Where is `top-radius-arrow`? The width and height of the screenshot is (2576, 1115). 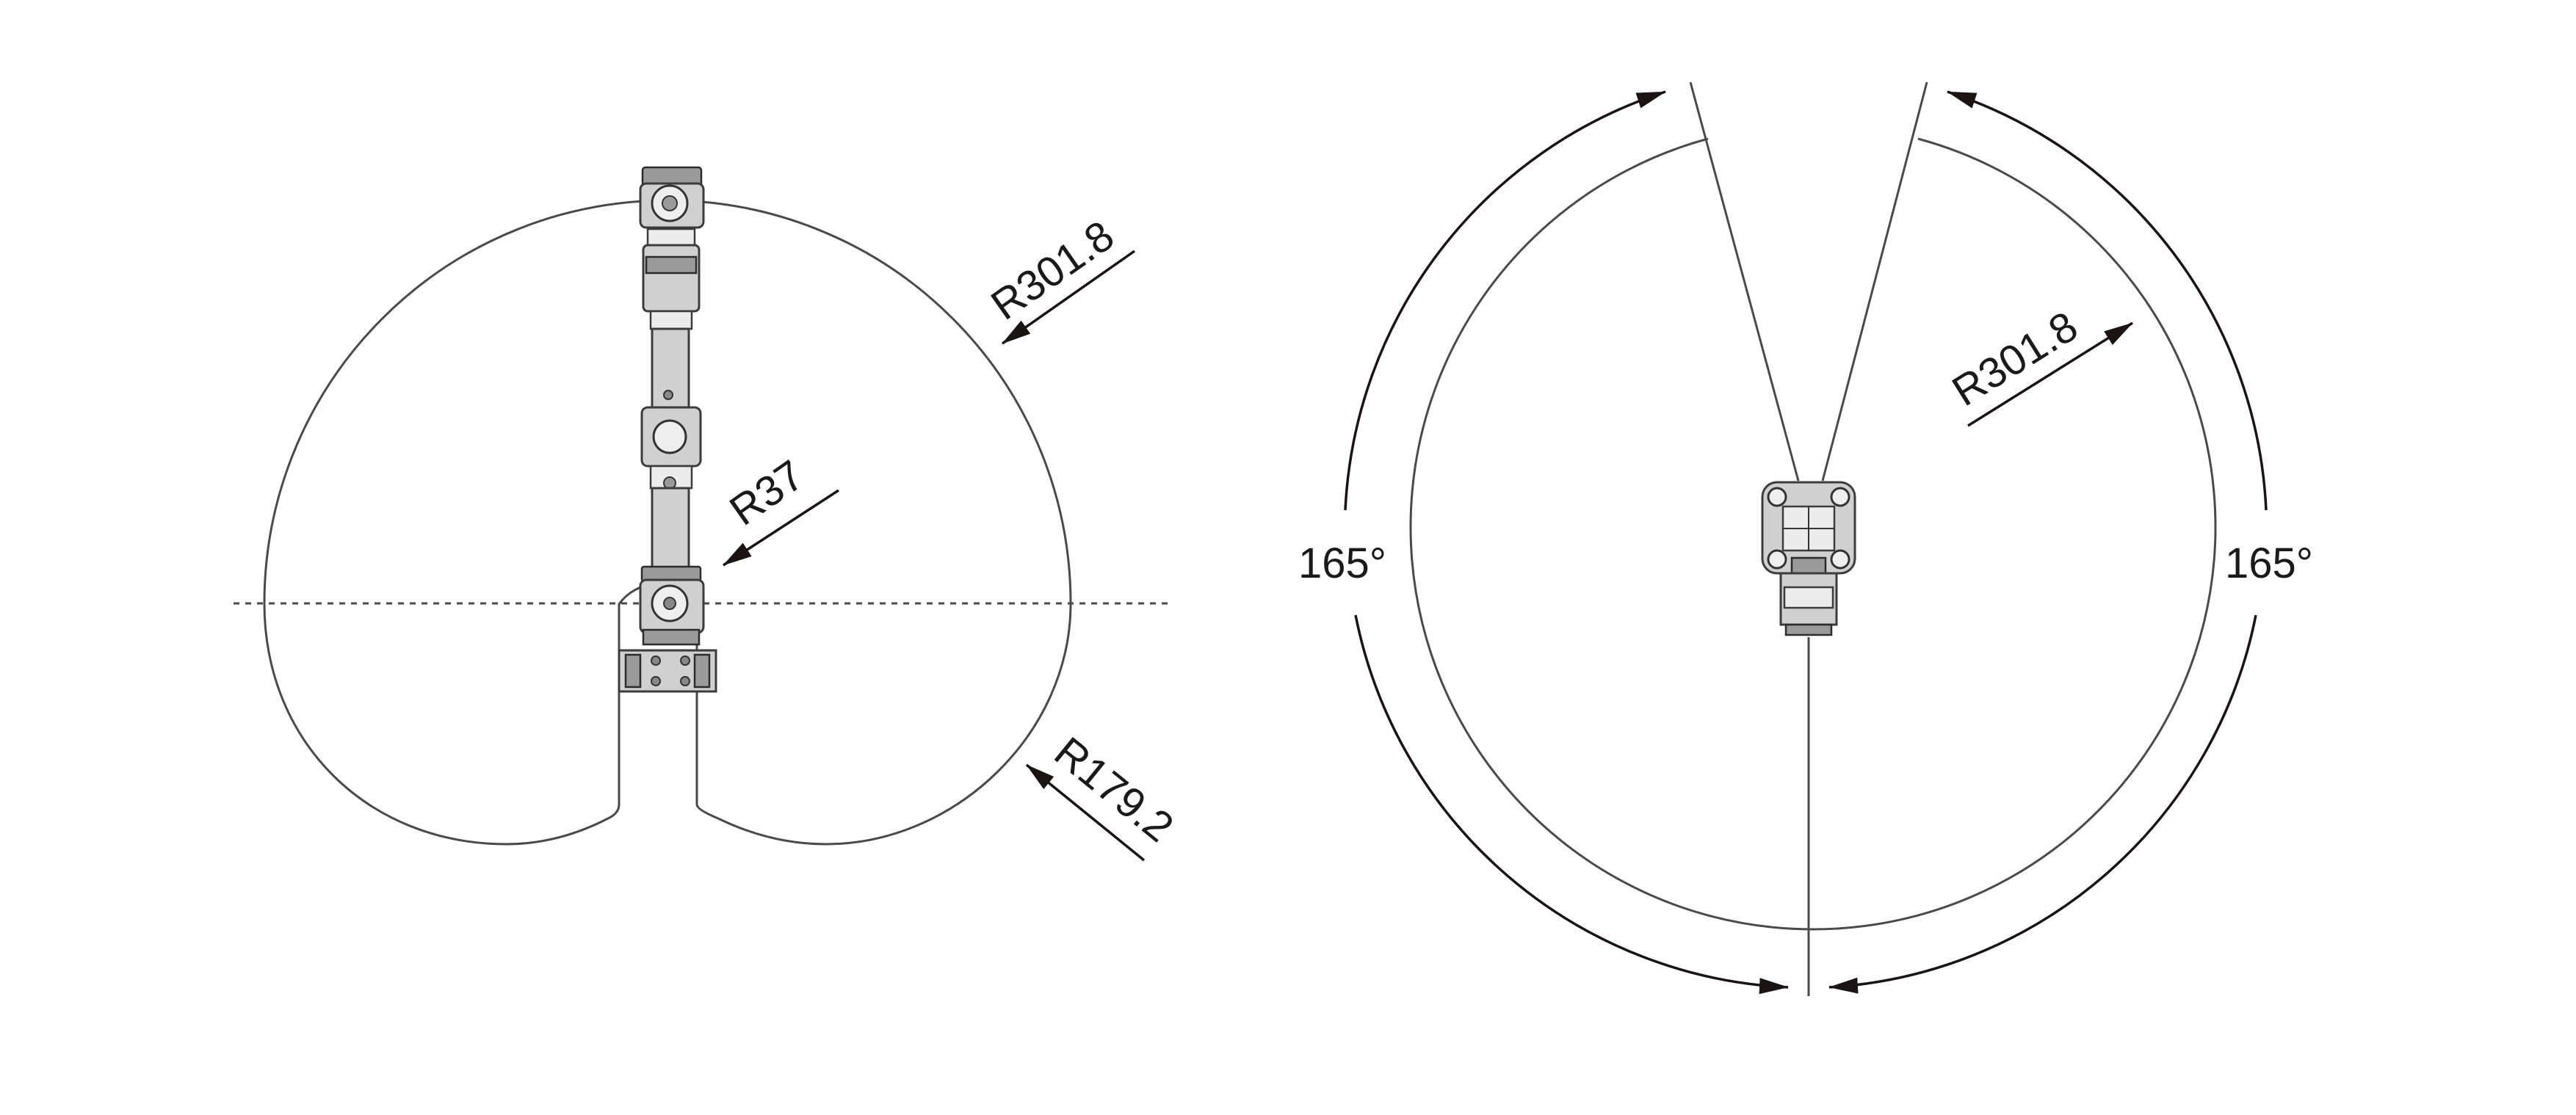
top-radius-arrow is located at coordinates (2050, 375).